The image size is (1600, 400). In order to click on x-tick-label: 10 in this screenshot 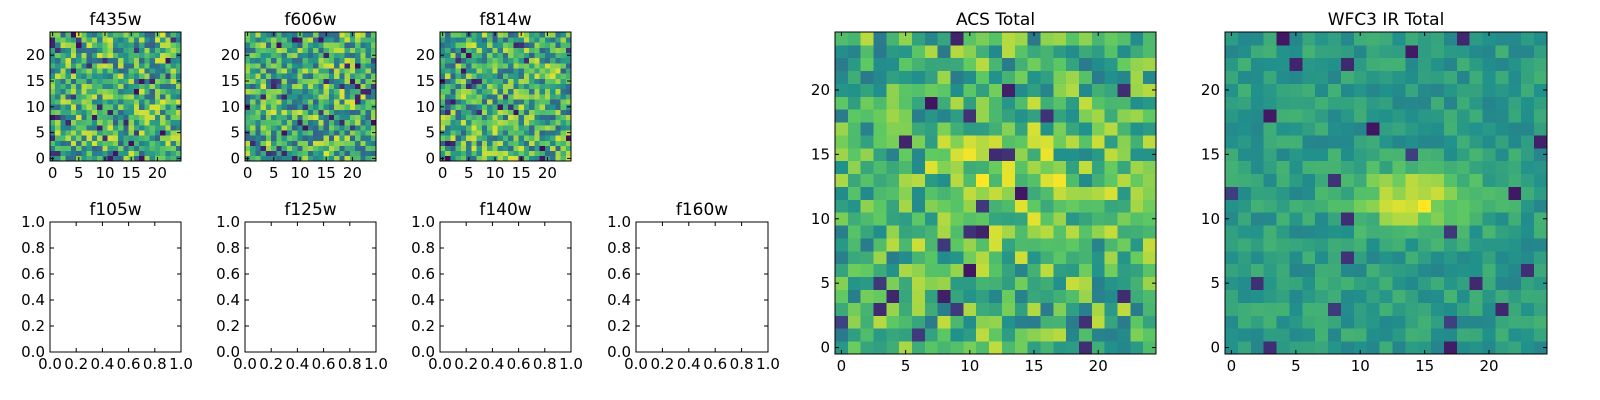, I will do `click(494, 173)`.